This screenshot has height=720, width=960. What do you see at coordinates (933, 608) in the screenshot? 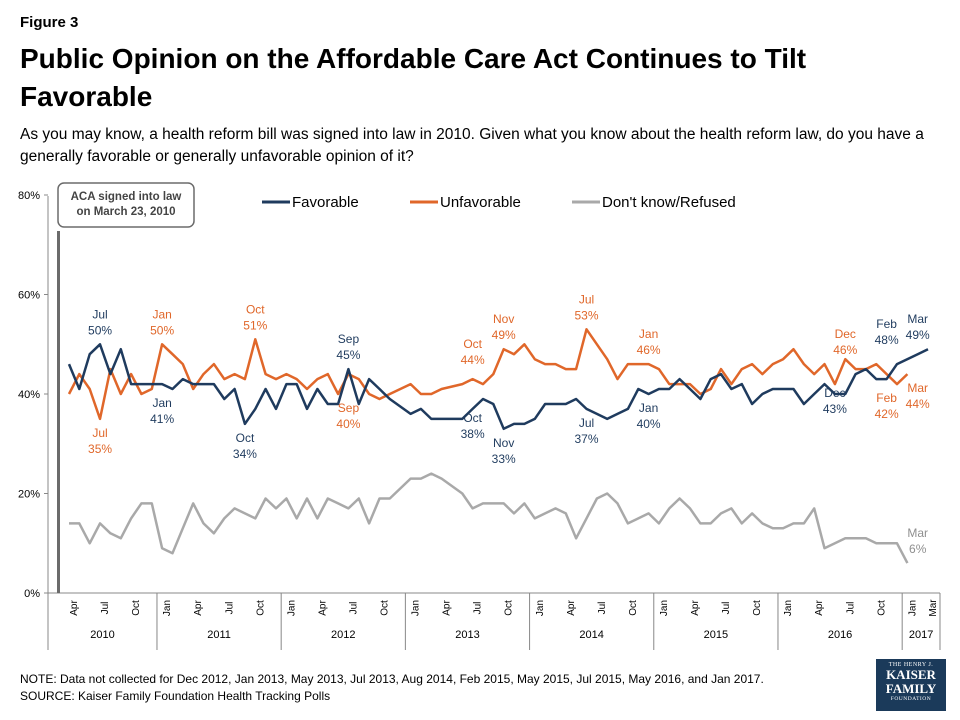
I see `month-tick-label: Mar` at bounding box center [933, 608].